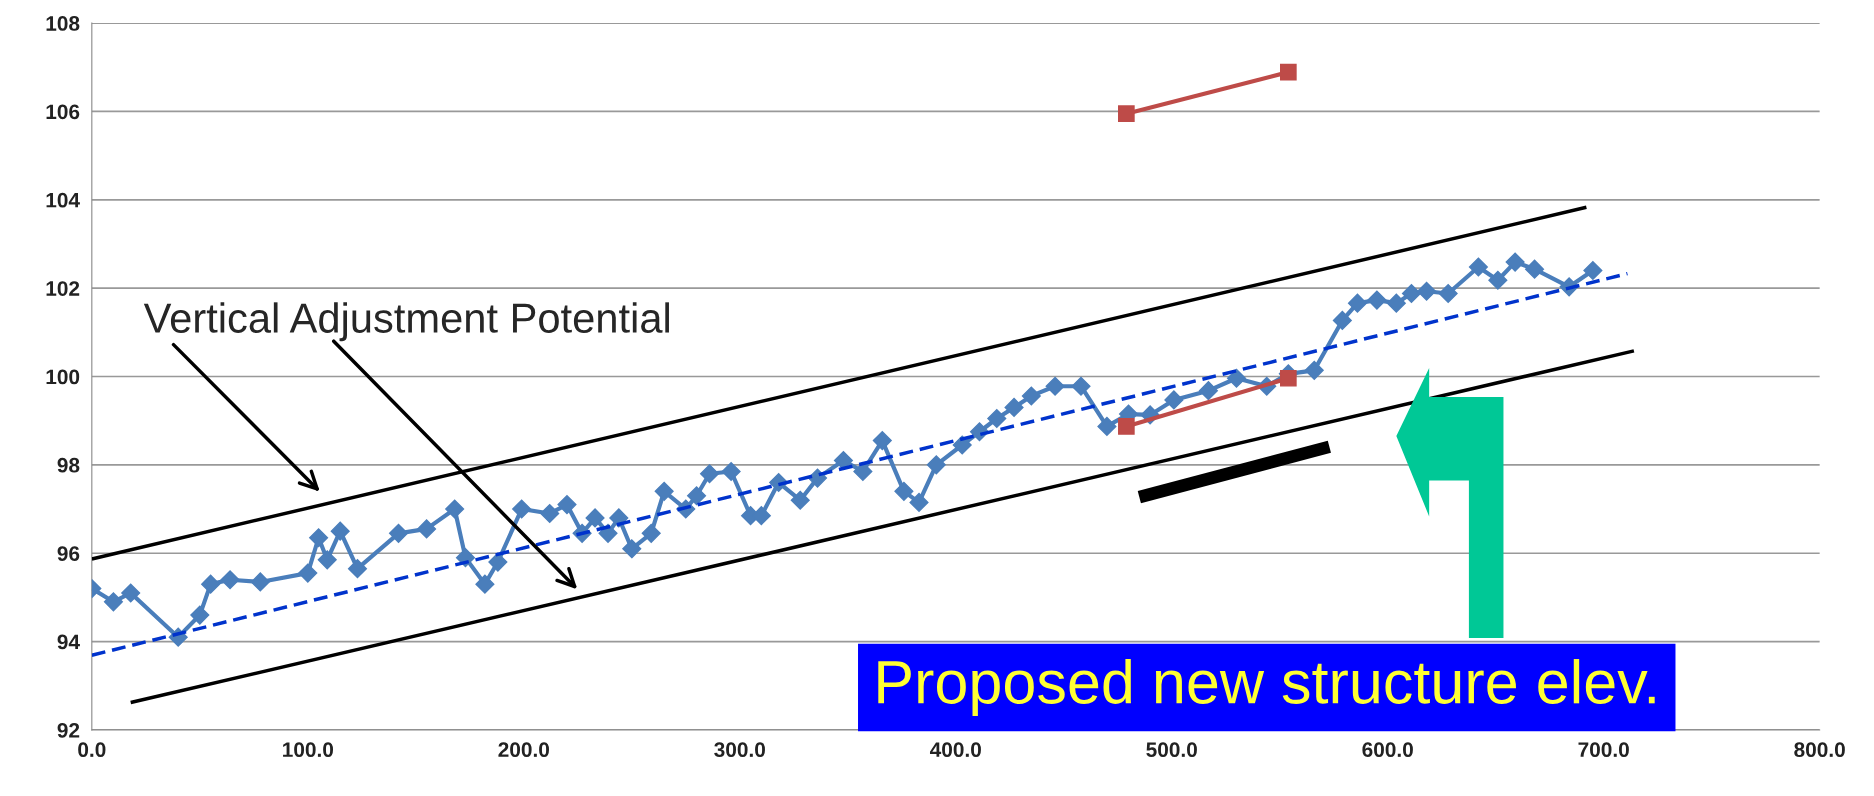 This screenshot has height=796, width=1874. I want to click on y-tick-label: 108, so click(63, 23).